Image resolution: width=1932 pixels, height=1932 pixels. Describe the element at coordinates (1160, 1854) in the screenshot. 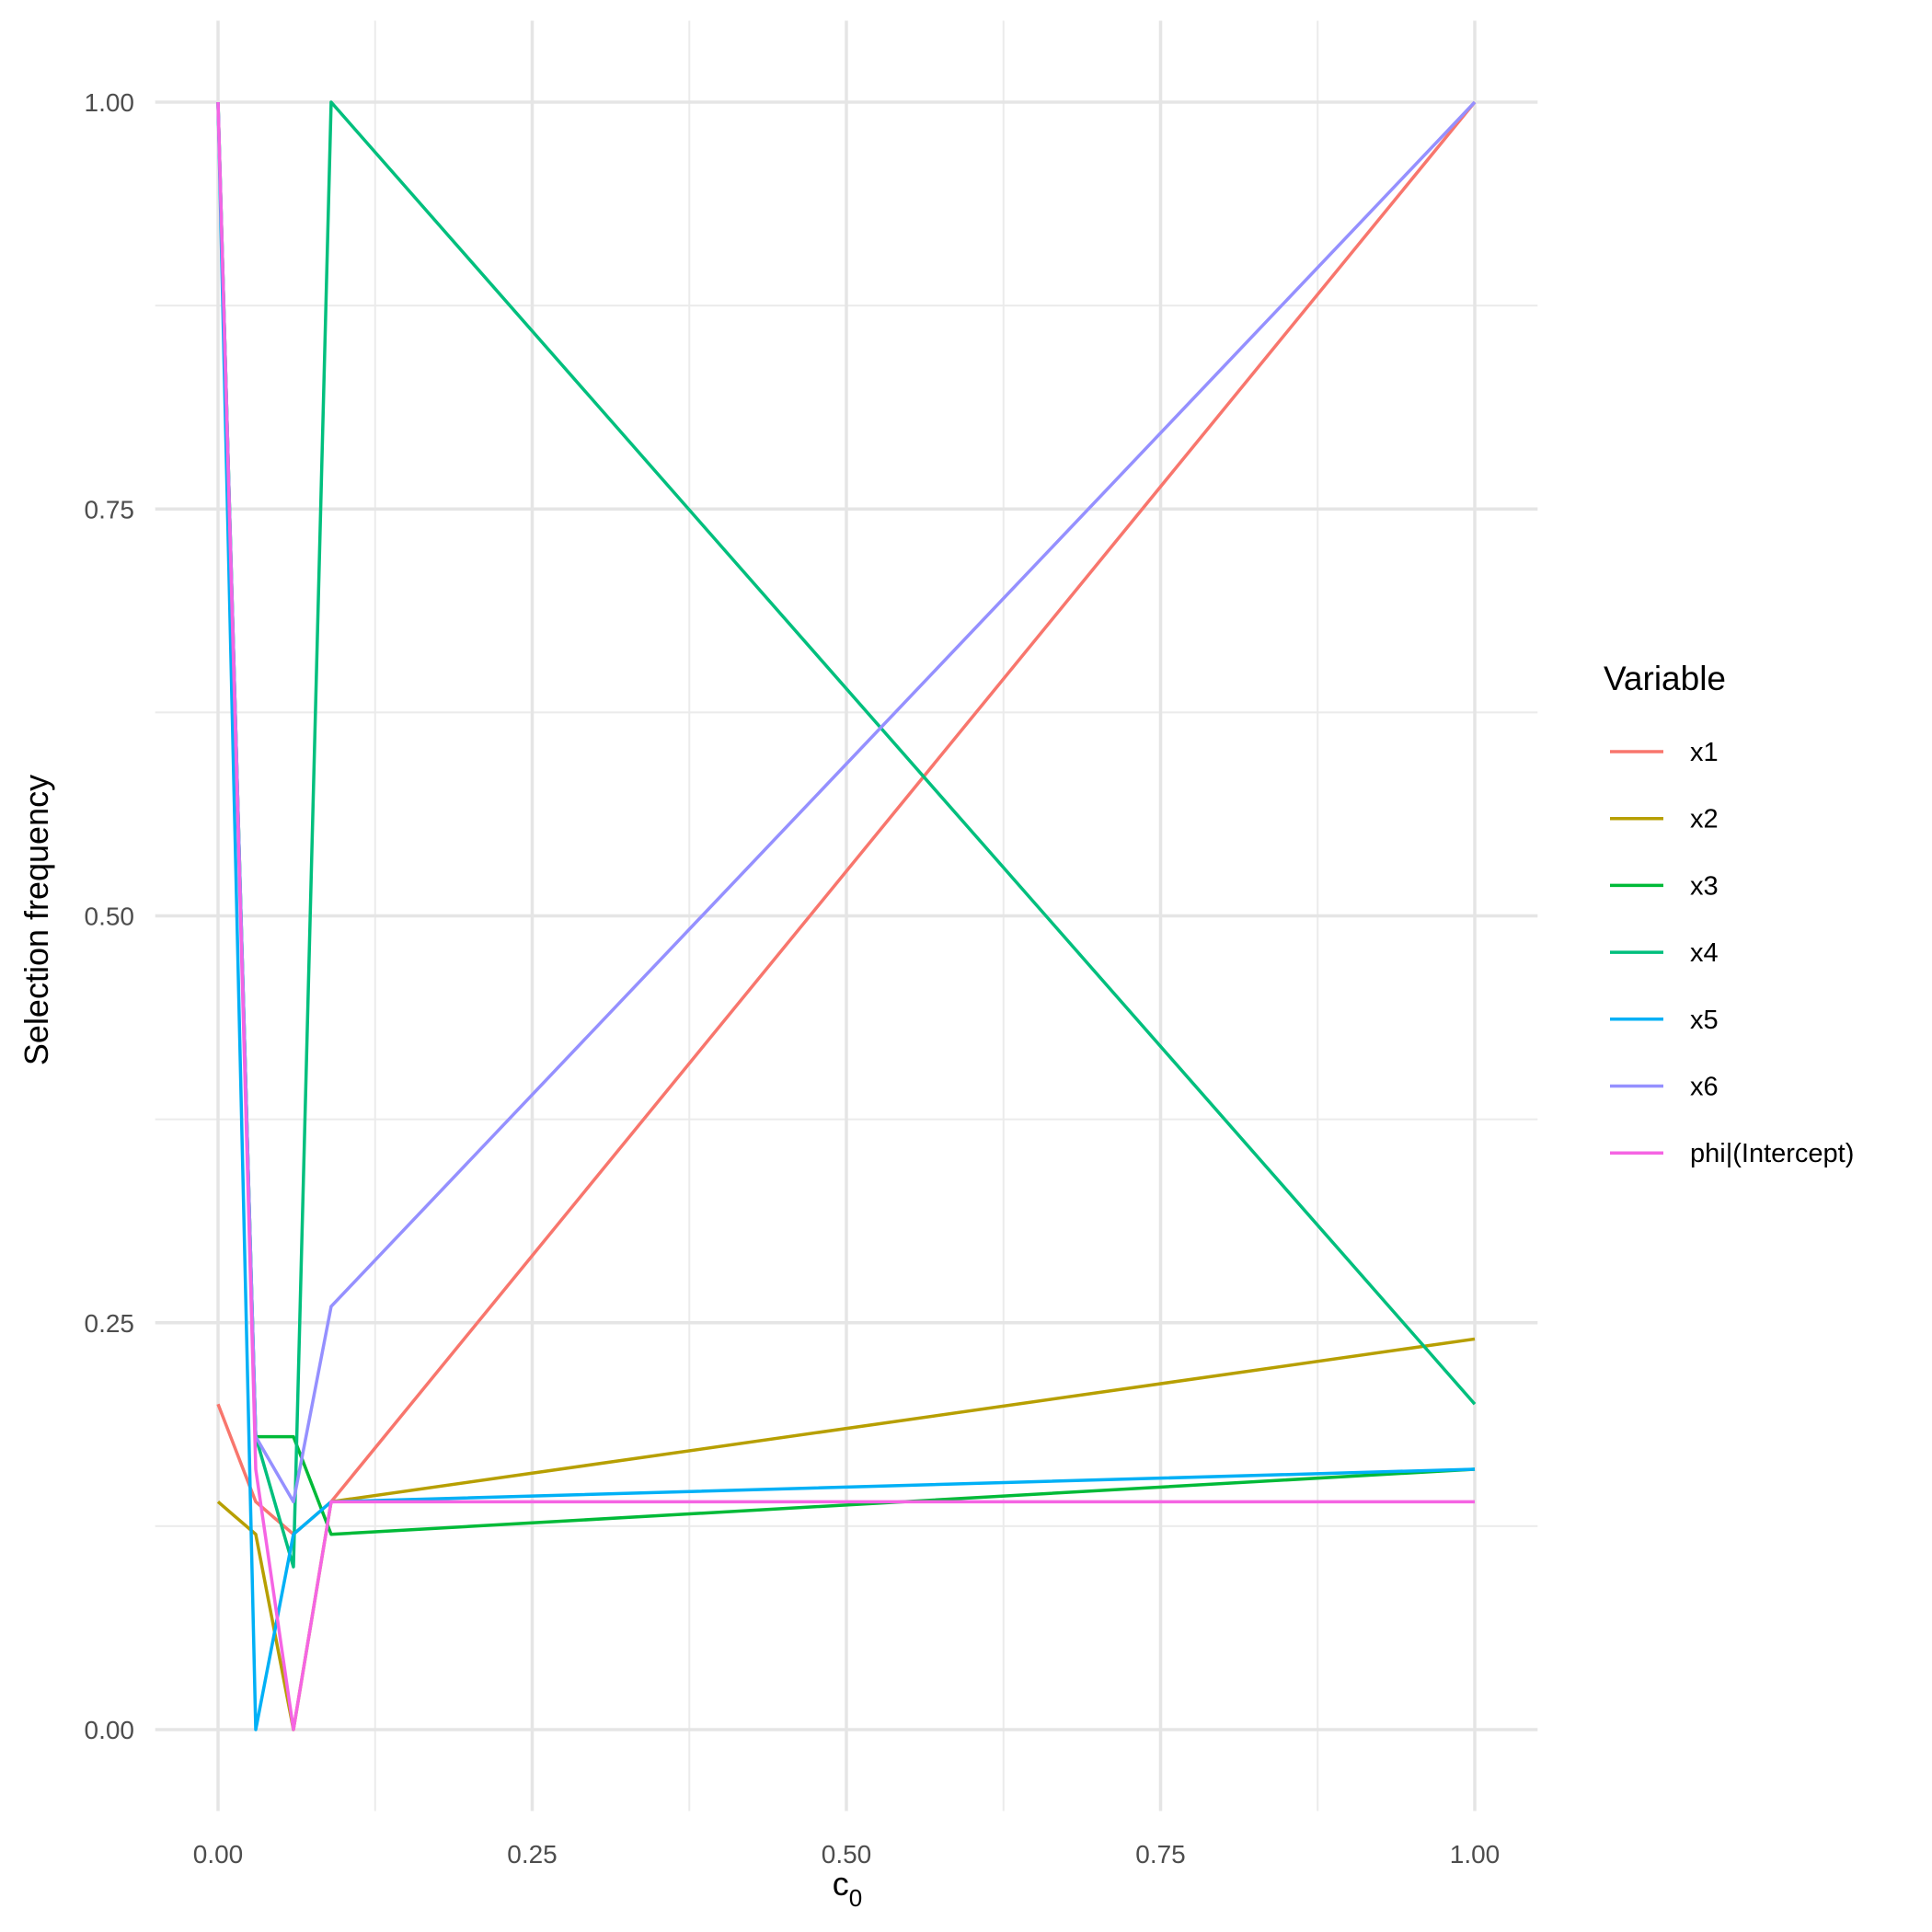

I see `x-tick-label: 0.75` at that location.